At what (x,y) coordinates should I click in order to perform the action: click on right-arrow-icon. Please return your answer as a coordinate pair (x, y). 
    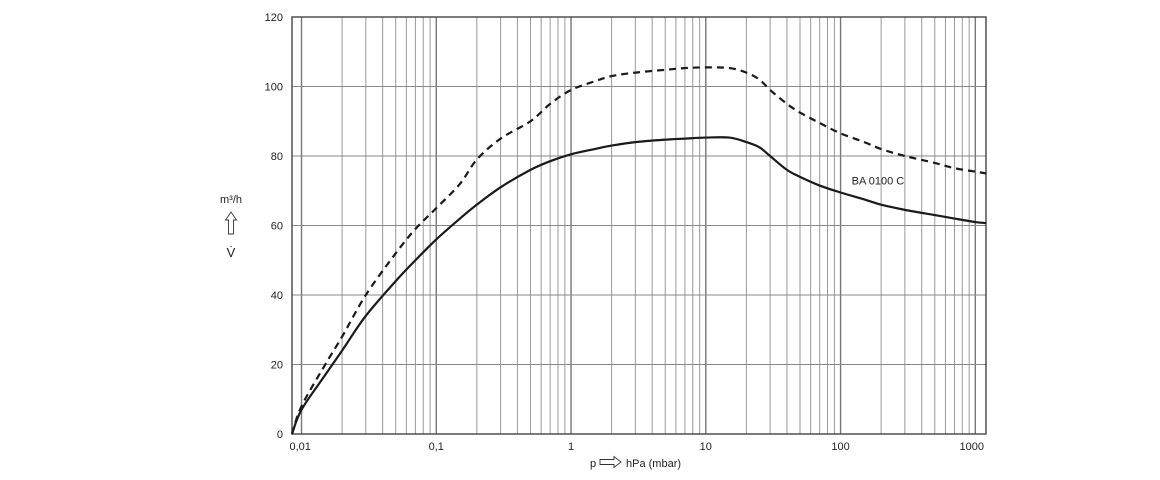
    Looking at the image, I should click on (610, 462).